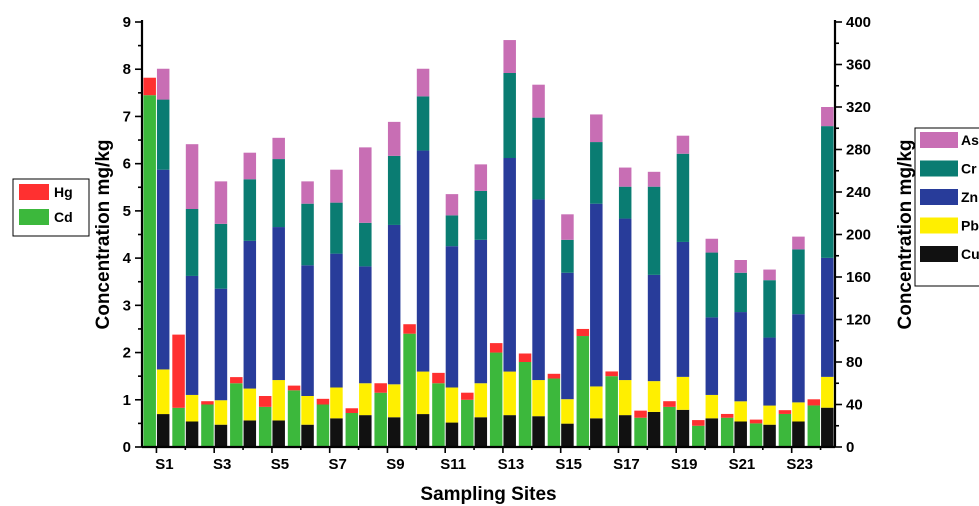  What do you see at coordinates (192, 434) in the screenshot?
I see `bar-cu-s2` at bounding box center [192, 434].